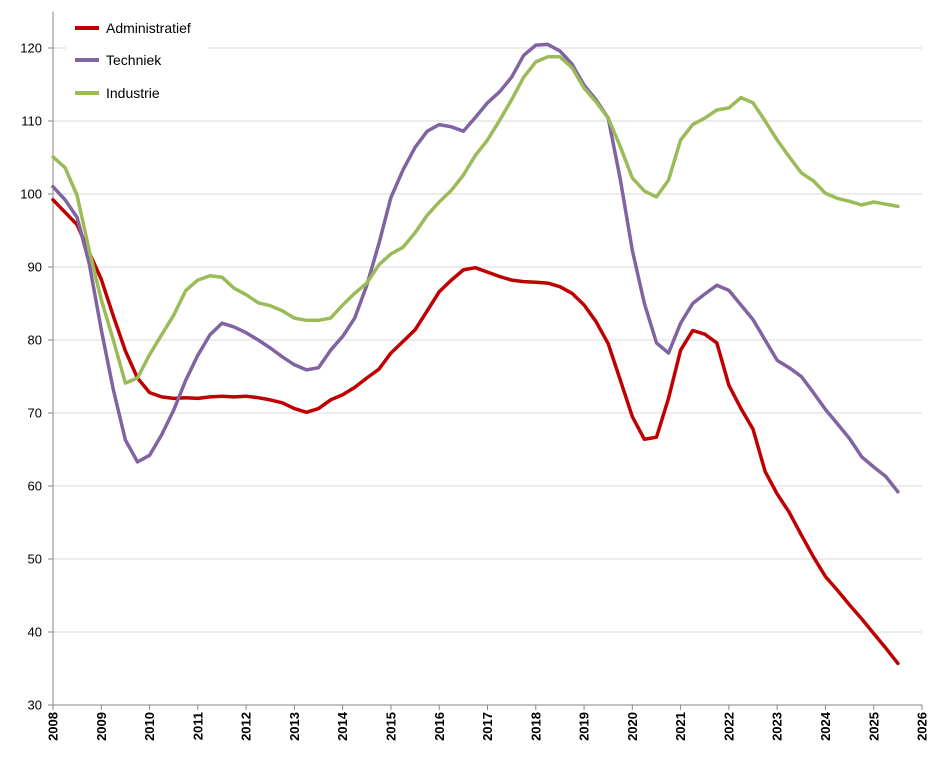 The height and width of the screenshot is (768, 941). I want to click on x-tick-label: 2021, so click(680, 726).